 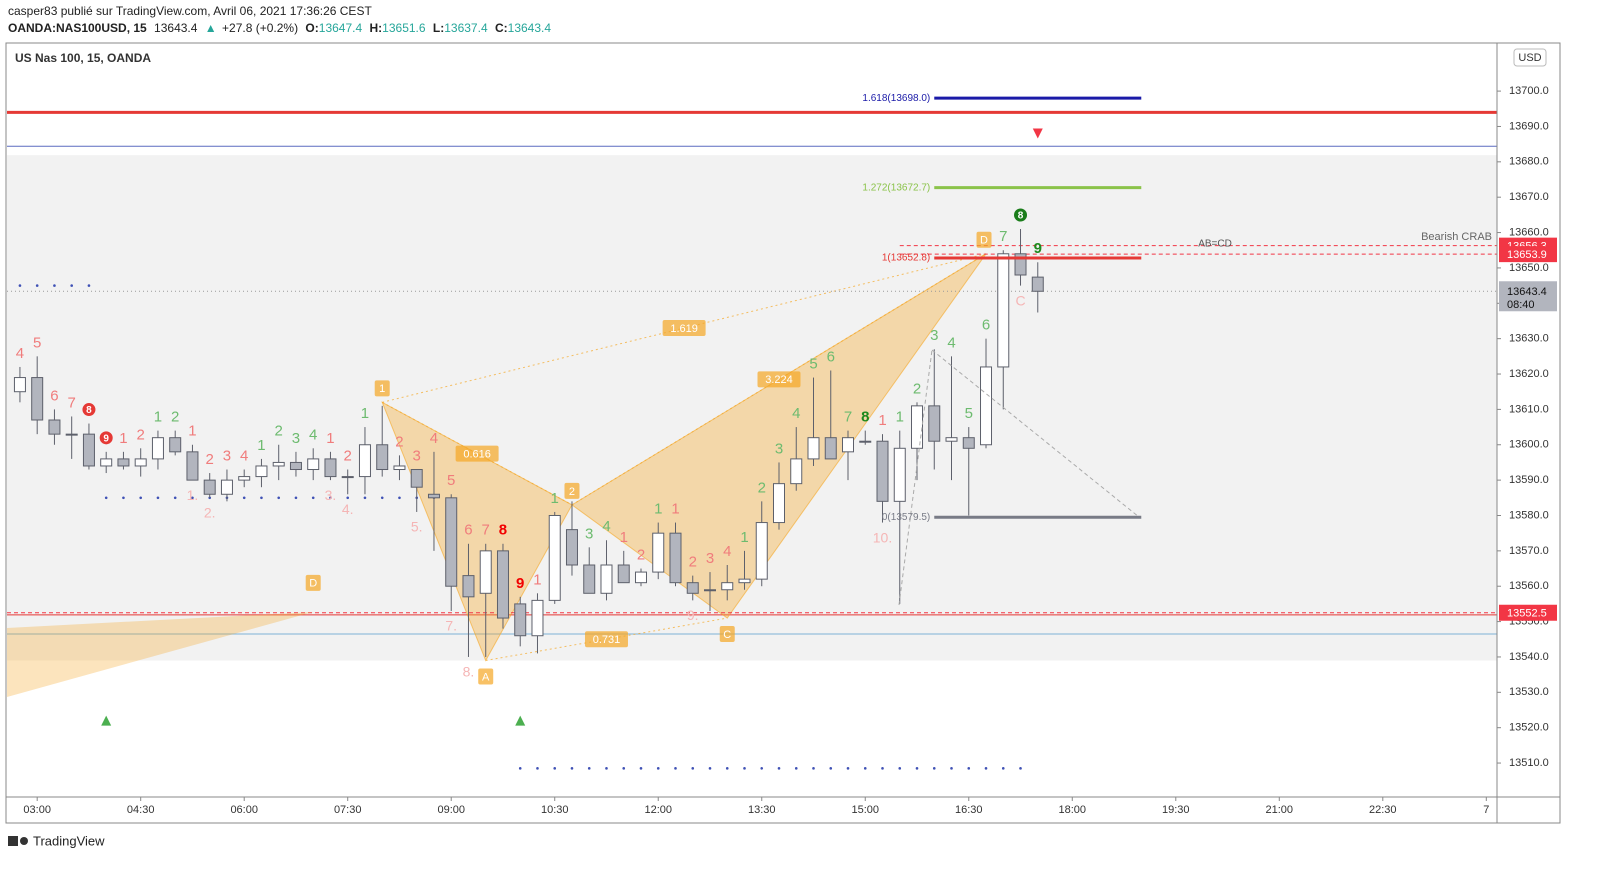 What do you see at coordinates (1003, 236) in the screenshot?
I see `td-setup-label: 7` at bounding box center [1003, 236].